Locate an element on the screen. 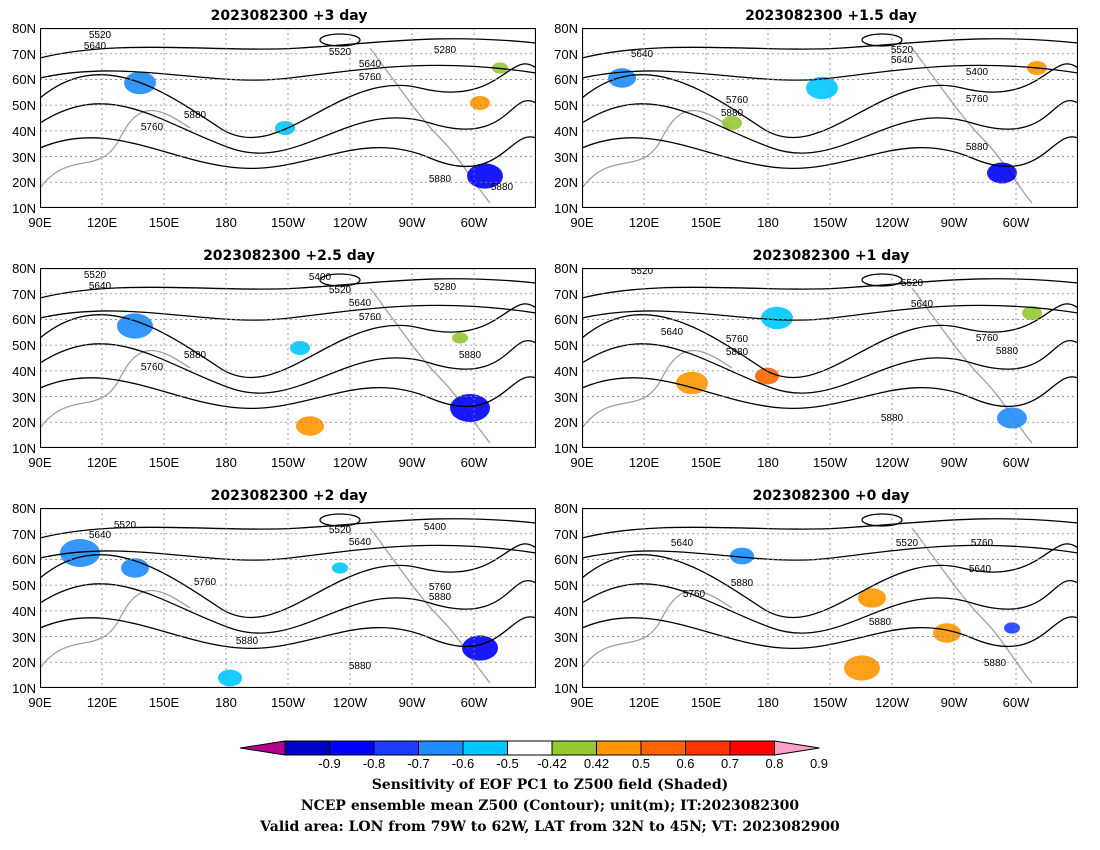 This screenshot has width=1100, height=850. lon-label: 90E is located at coordinates (582, 702).